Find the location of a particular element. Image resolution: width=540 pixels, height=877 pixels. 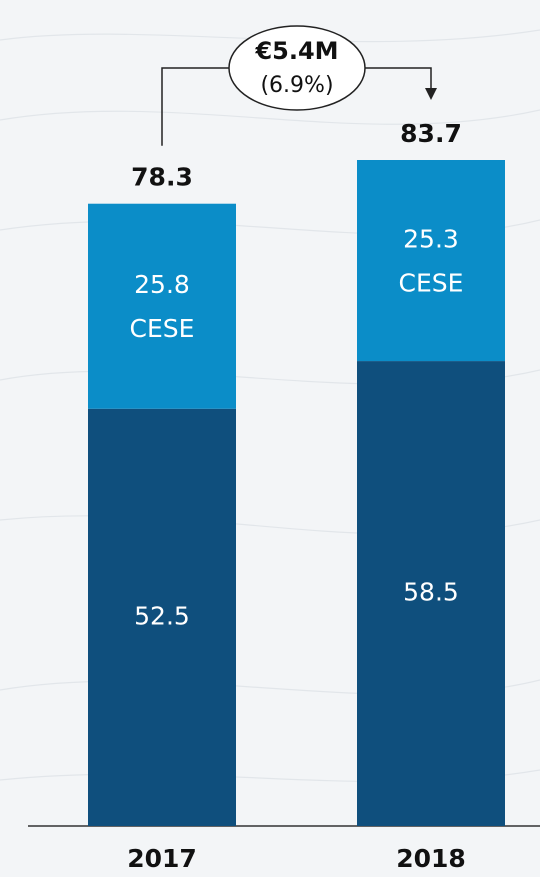

annotation-subtext: (6.9%) is located at coordinates (296, 85).